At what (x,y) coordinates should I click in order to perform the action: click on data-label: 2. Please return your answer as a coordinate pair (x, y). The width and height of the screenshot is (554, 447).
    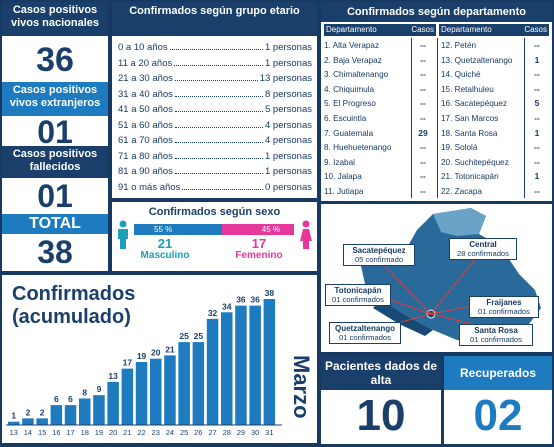
    Looking at the image, I should click on (42, 412).